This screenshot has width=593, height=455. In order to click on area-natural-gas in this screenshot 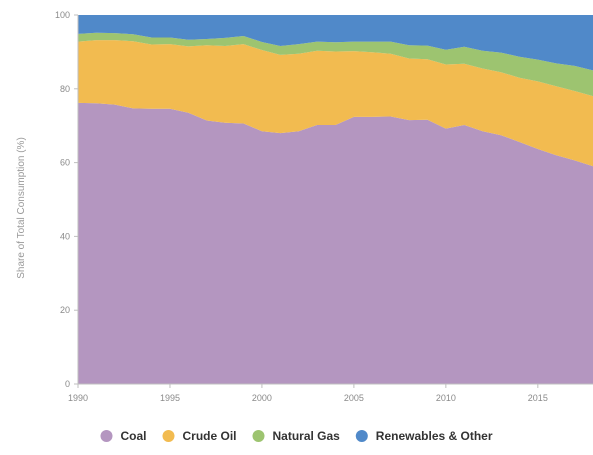, I will do `click(335, 64)`.